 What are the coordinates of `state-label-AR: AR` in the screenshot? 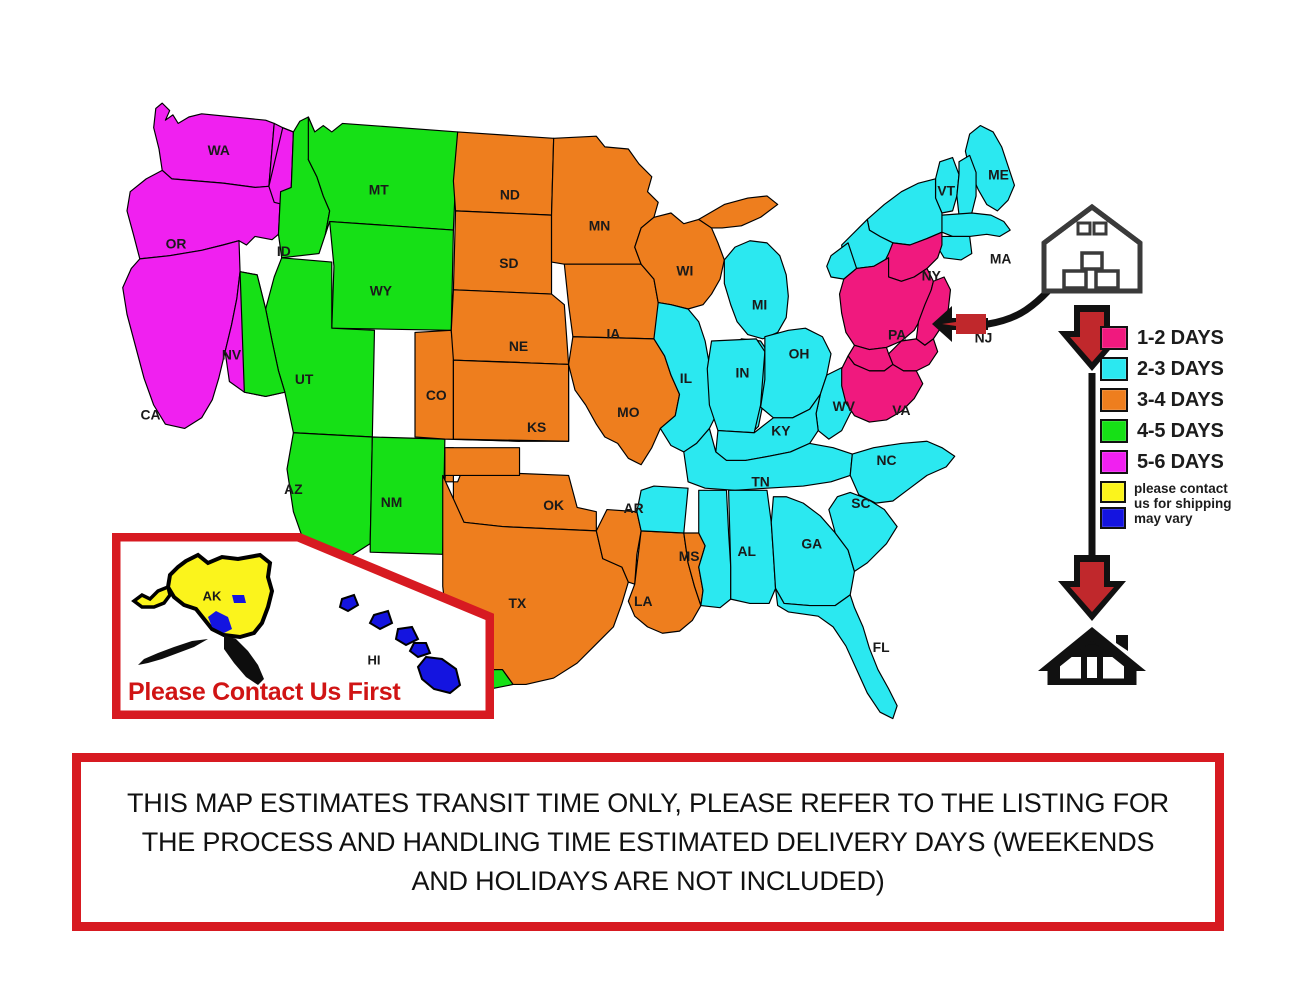 It's located at (634, 508).